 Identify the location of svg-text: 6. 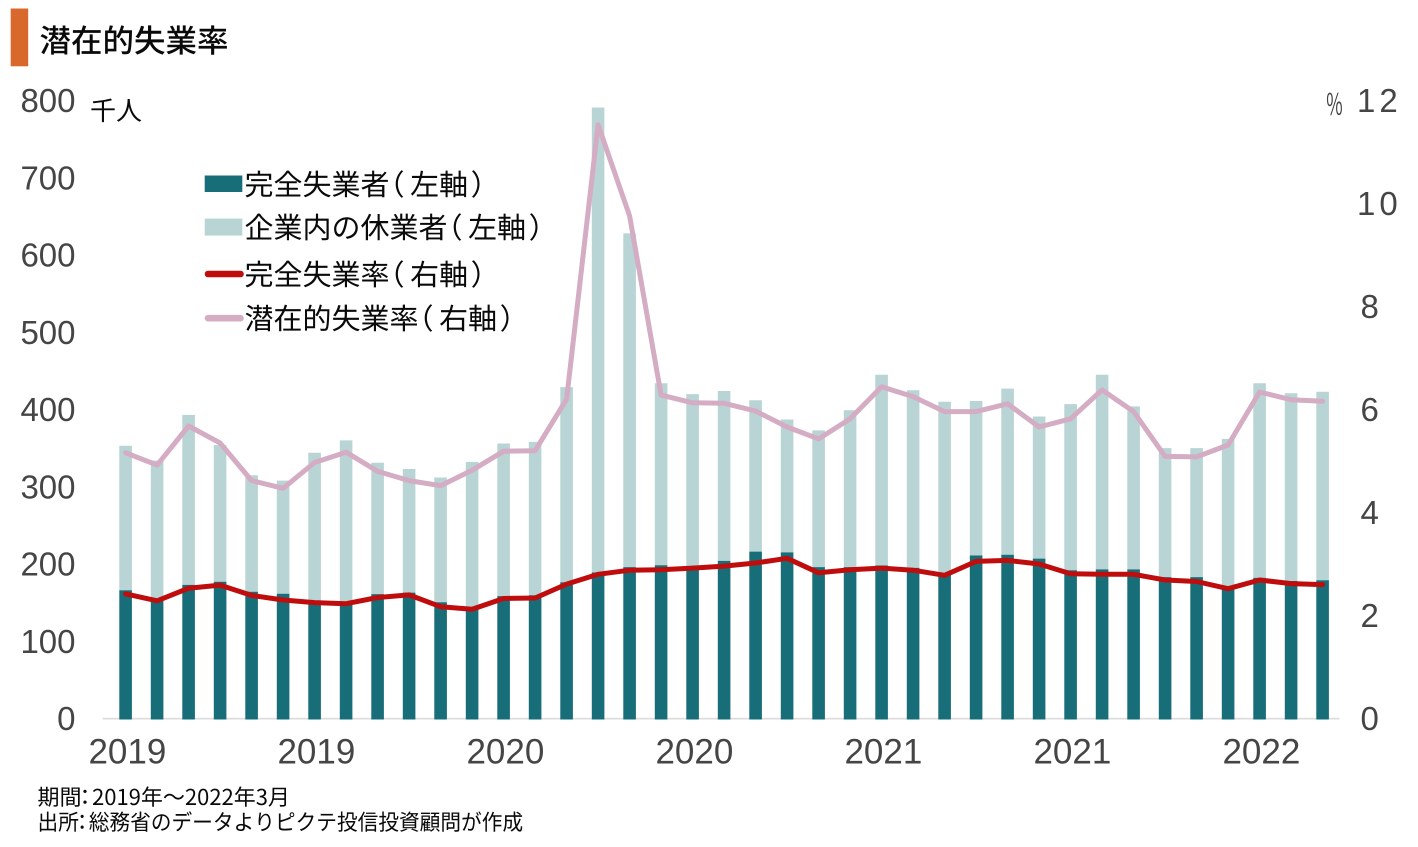
(1370, 409).